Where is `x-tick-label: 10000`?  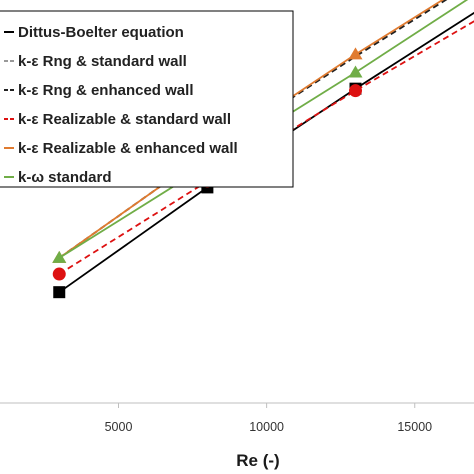 x-tick-label: 10000 is located at coordinates (266, 427).